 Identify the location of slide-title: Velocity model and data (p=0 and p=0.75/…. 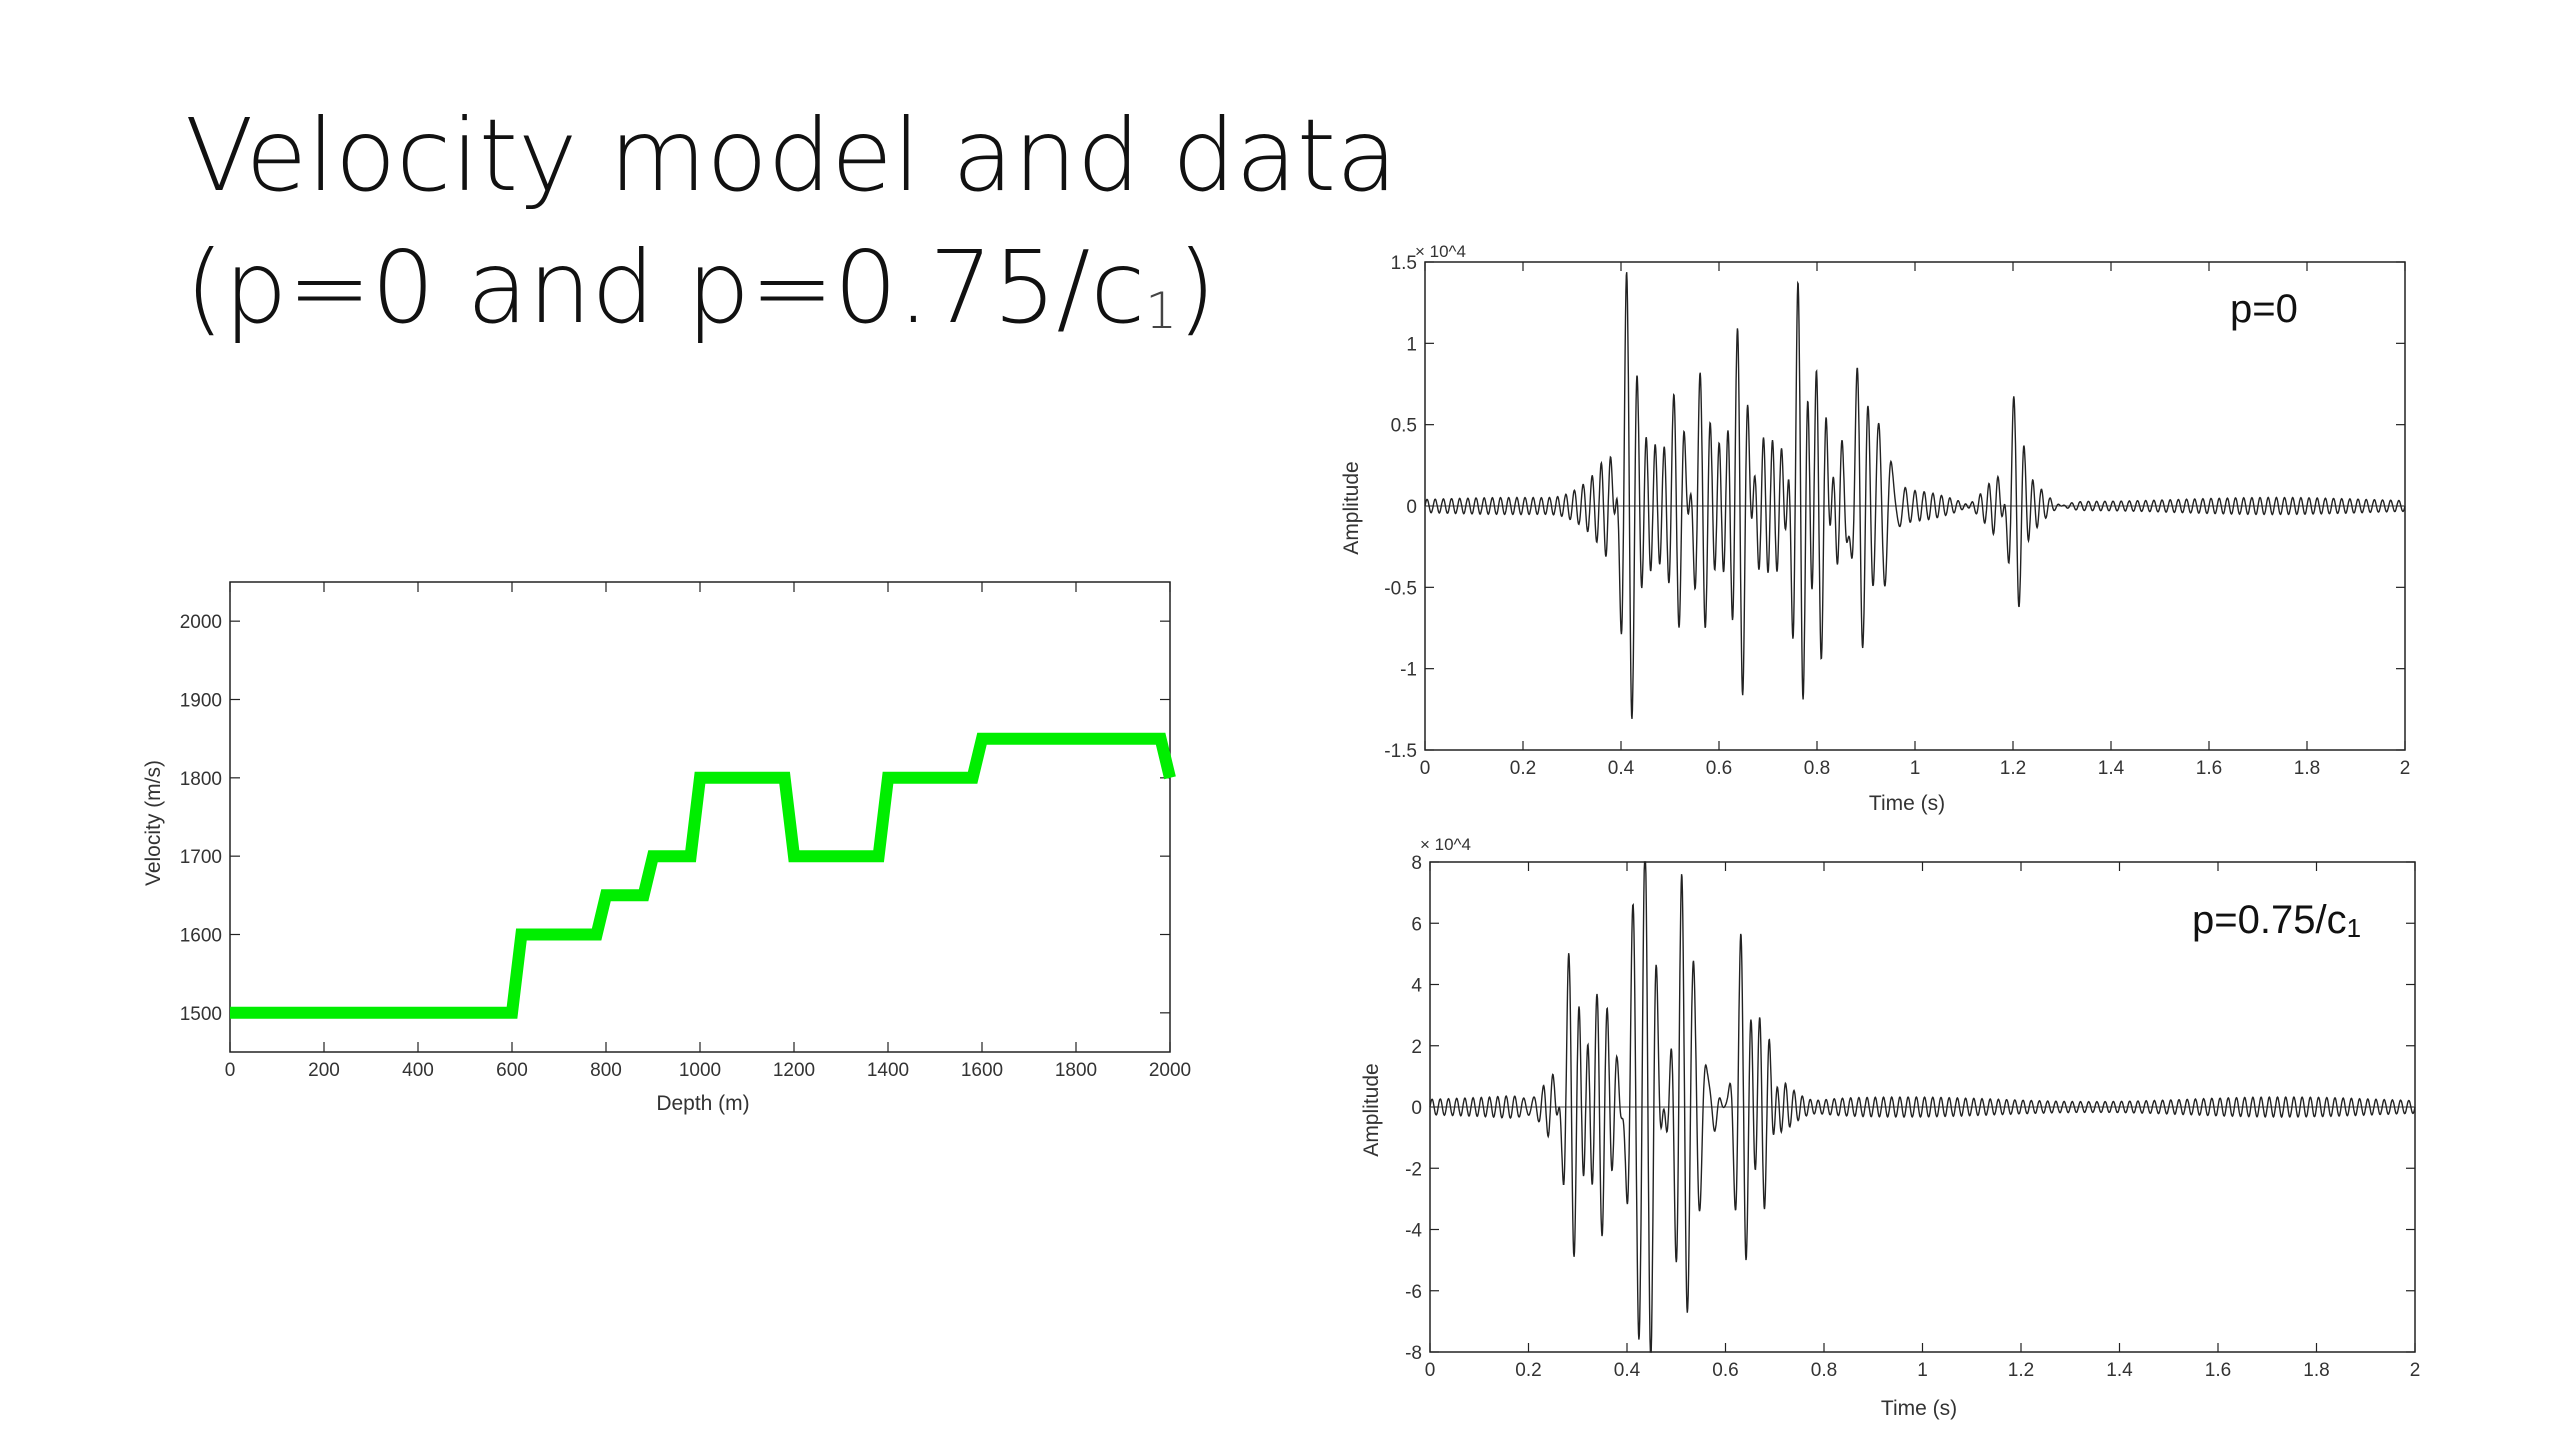
(791, 233).